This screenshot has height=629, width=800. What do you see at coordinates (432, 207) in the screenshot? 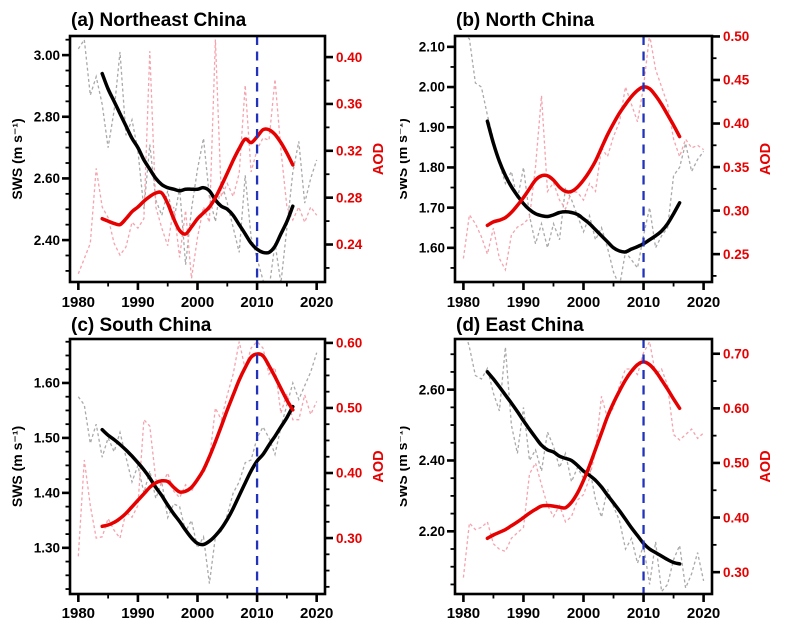
I see `sws-tick-label: 1.70` at bounding box center [432, 207].